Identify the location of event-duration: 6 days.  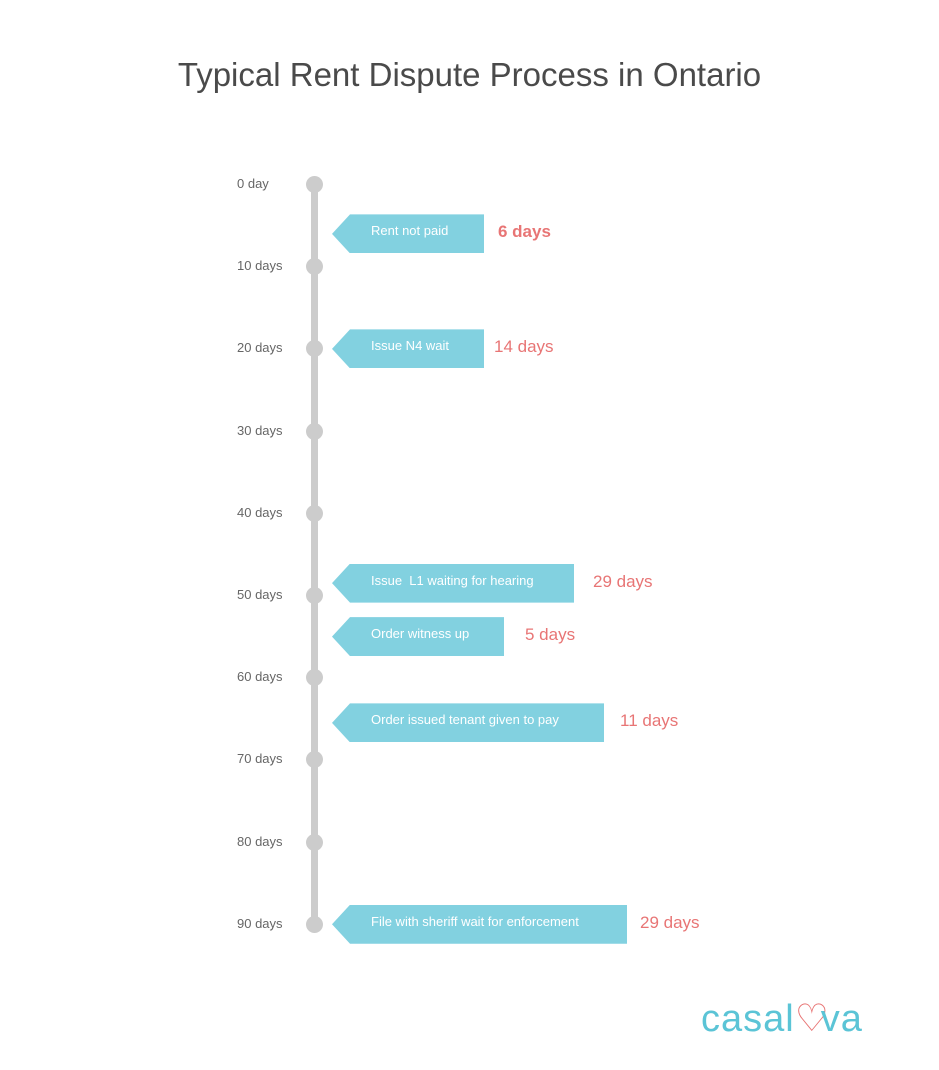
(524, 232).